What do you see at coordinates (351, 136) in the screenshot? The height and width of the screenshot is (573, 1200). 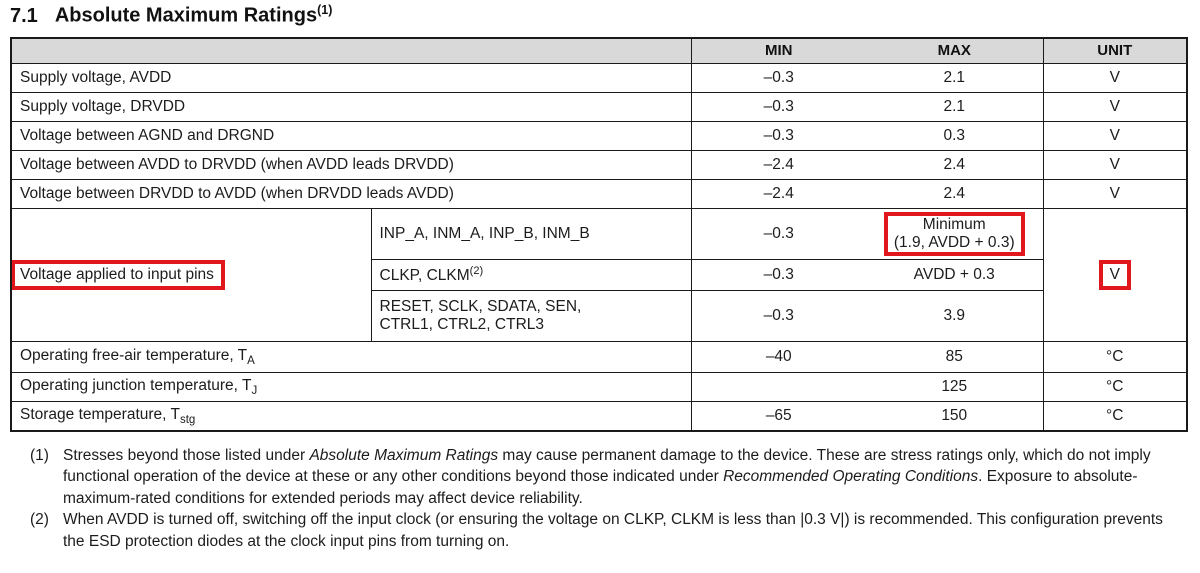 I see `param-cell: Voltage between AGND and DRGND` at bounding box center [351, 136].